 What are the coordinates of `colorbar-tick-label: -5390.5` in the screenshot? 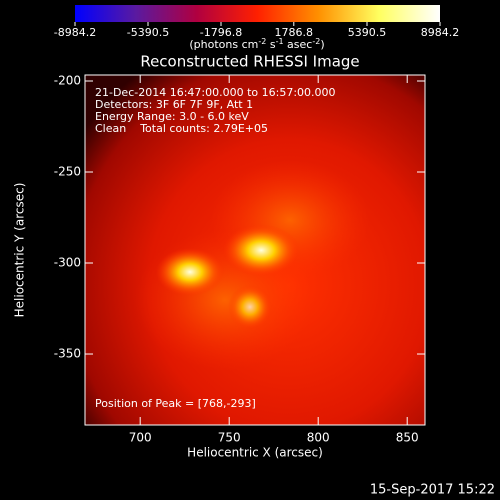 It's located at (148, 32).